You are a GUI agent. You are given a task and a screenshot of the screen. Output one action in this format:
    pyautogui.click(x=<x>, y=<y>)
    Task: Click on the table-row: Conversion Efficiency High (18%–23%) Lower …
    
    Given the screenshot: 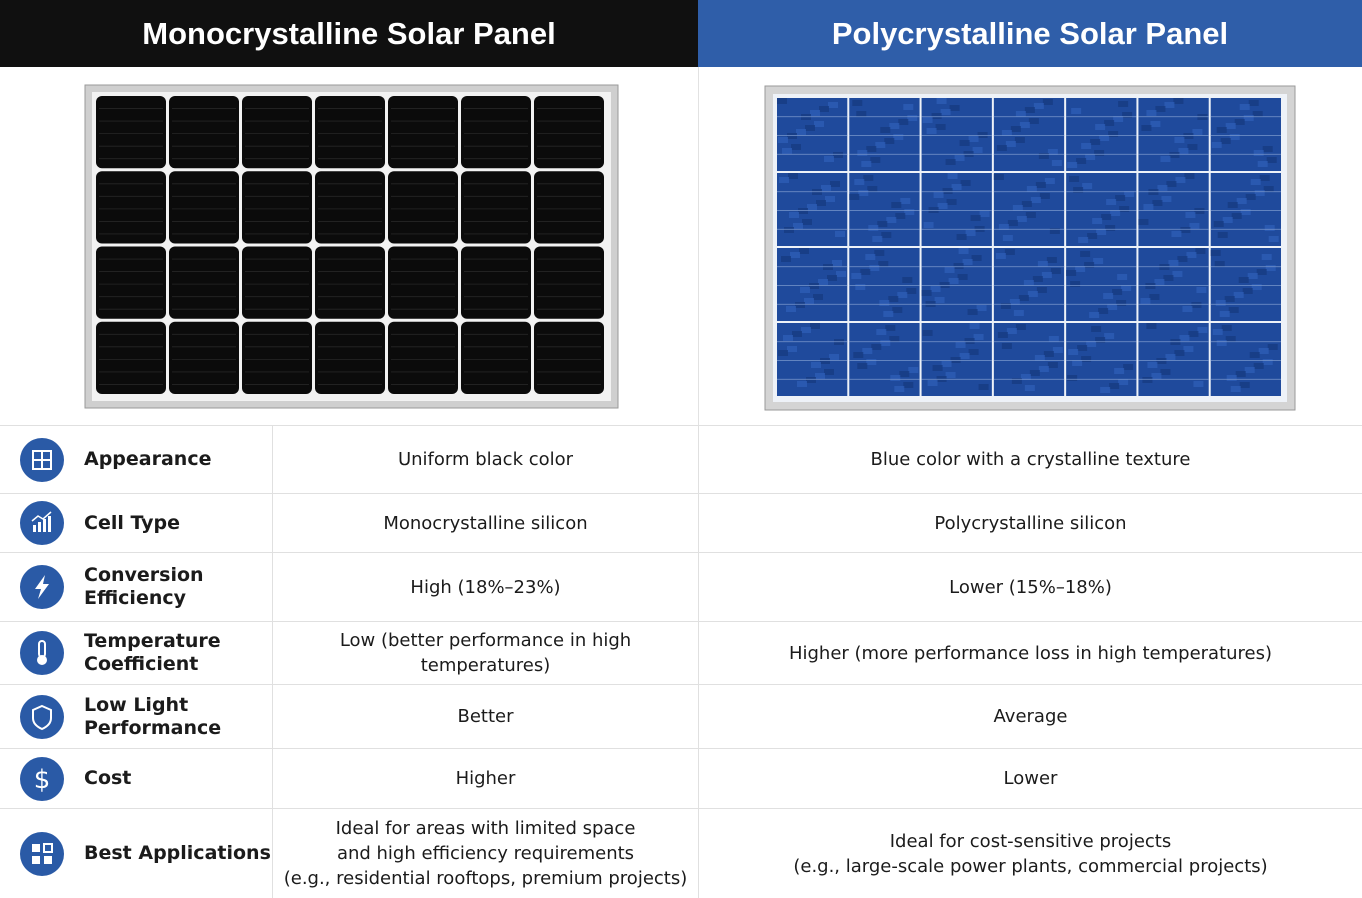 What is the action you would take?
    pyautogui.click(x=681, y=586)
    